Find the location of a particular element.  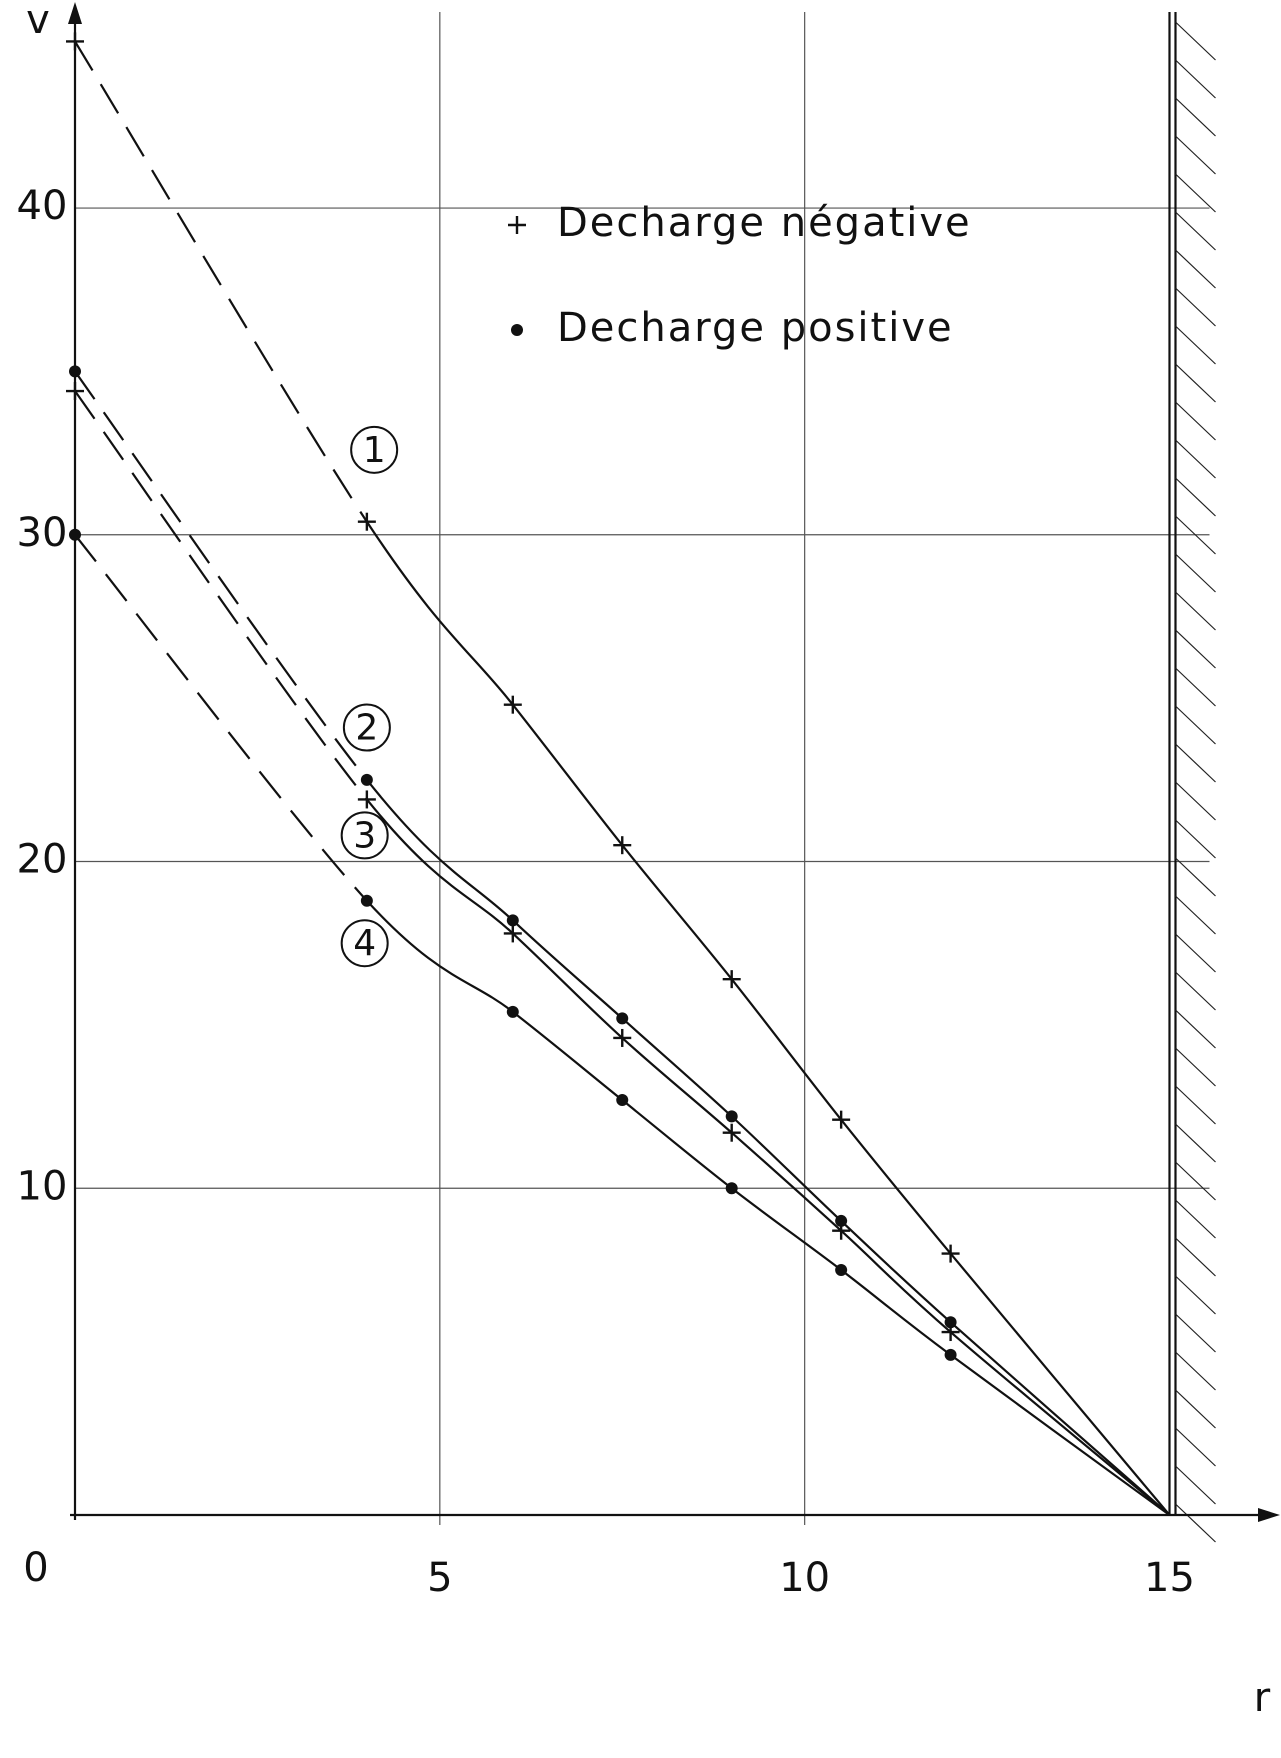

y-tick-label: 10 is located at coordinates (42, 1186).